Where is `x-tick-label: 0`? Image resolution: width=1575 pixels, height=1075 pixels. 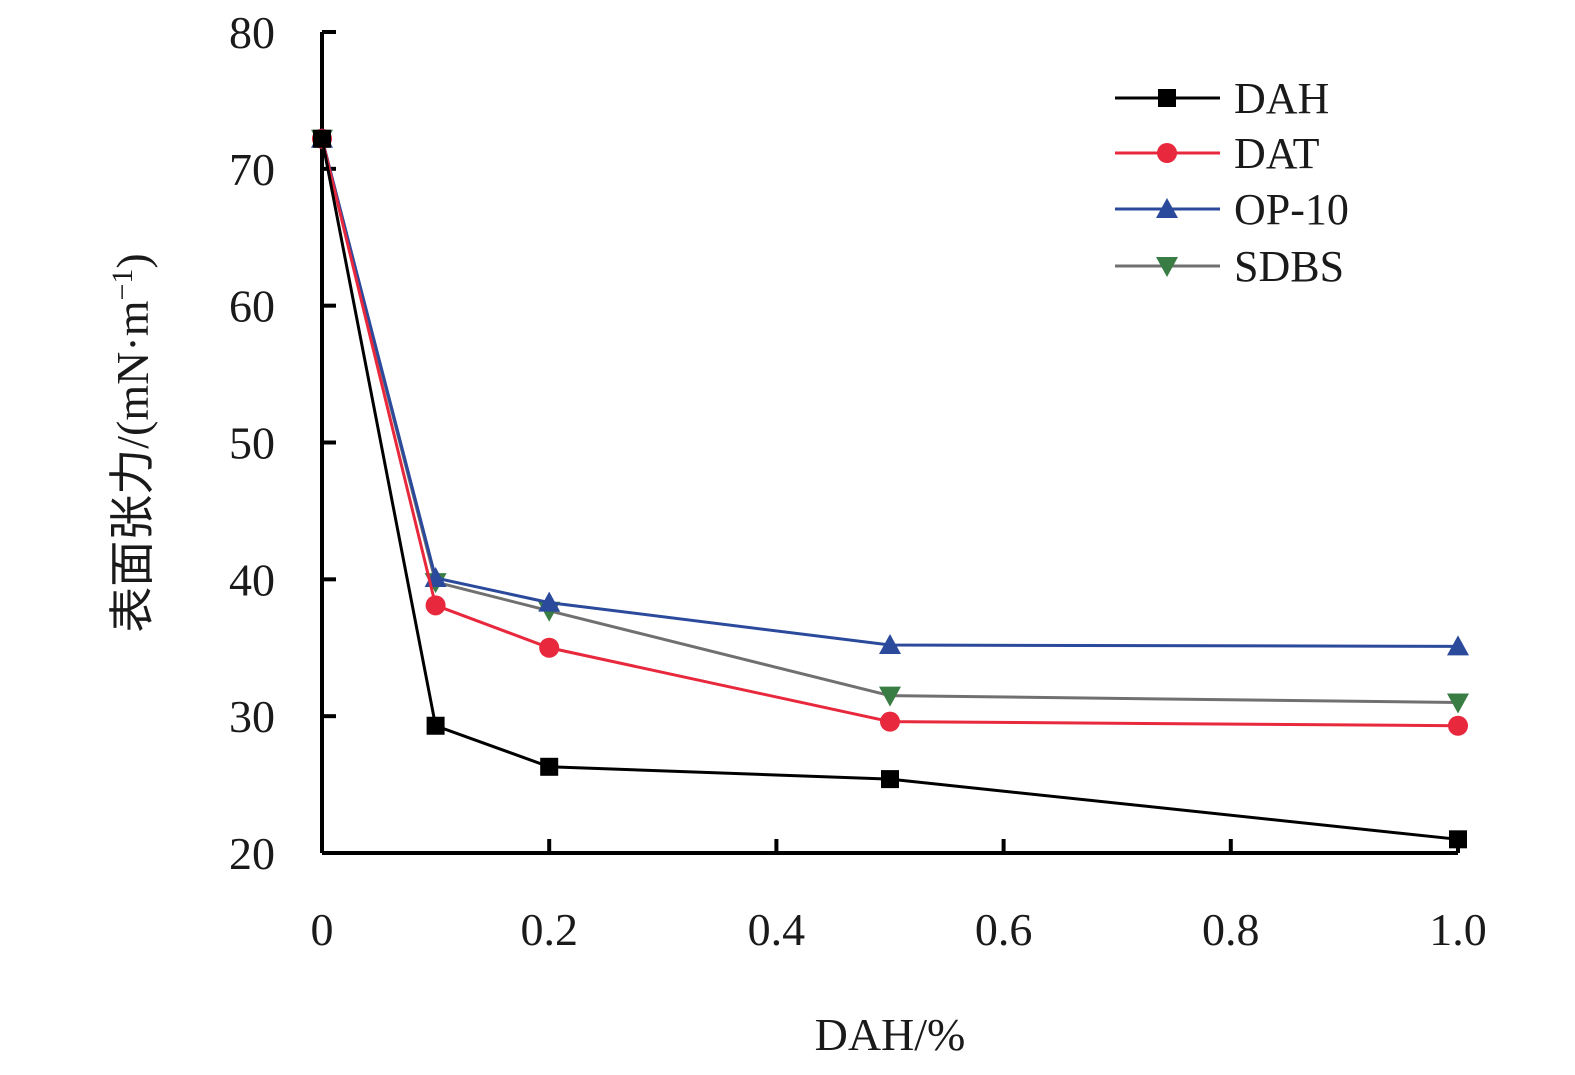
x-tick-label: 0 is located at coordinates (322, 929).